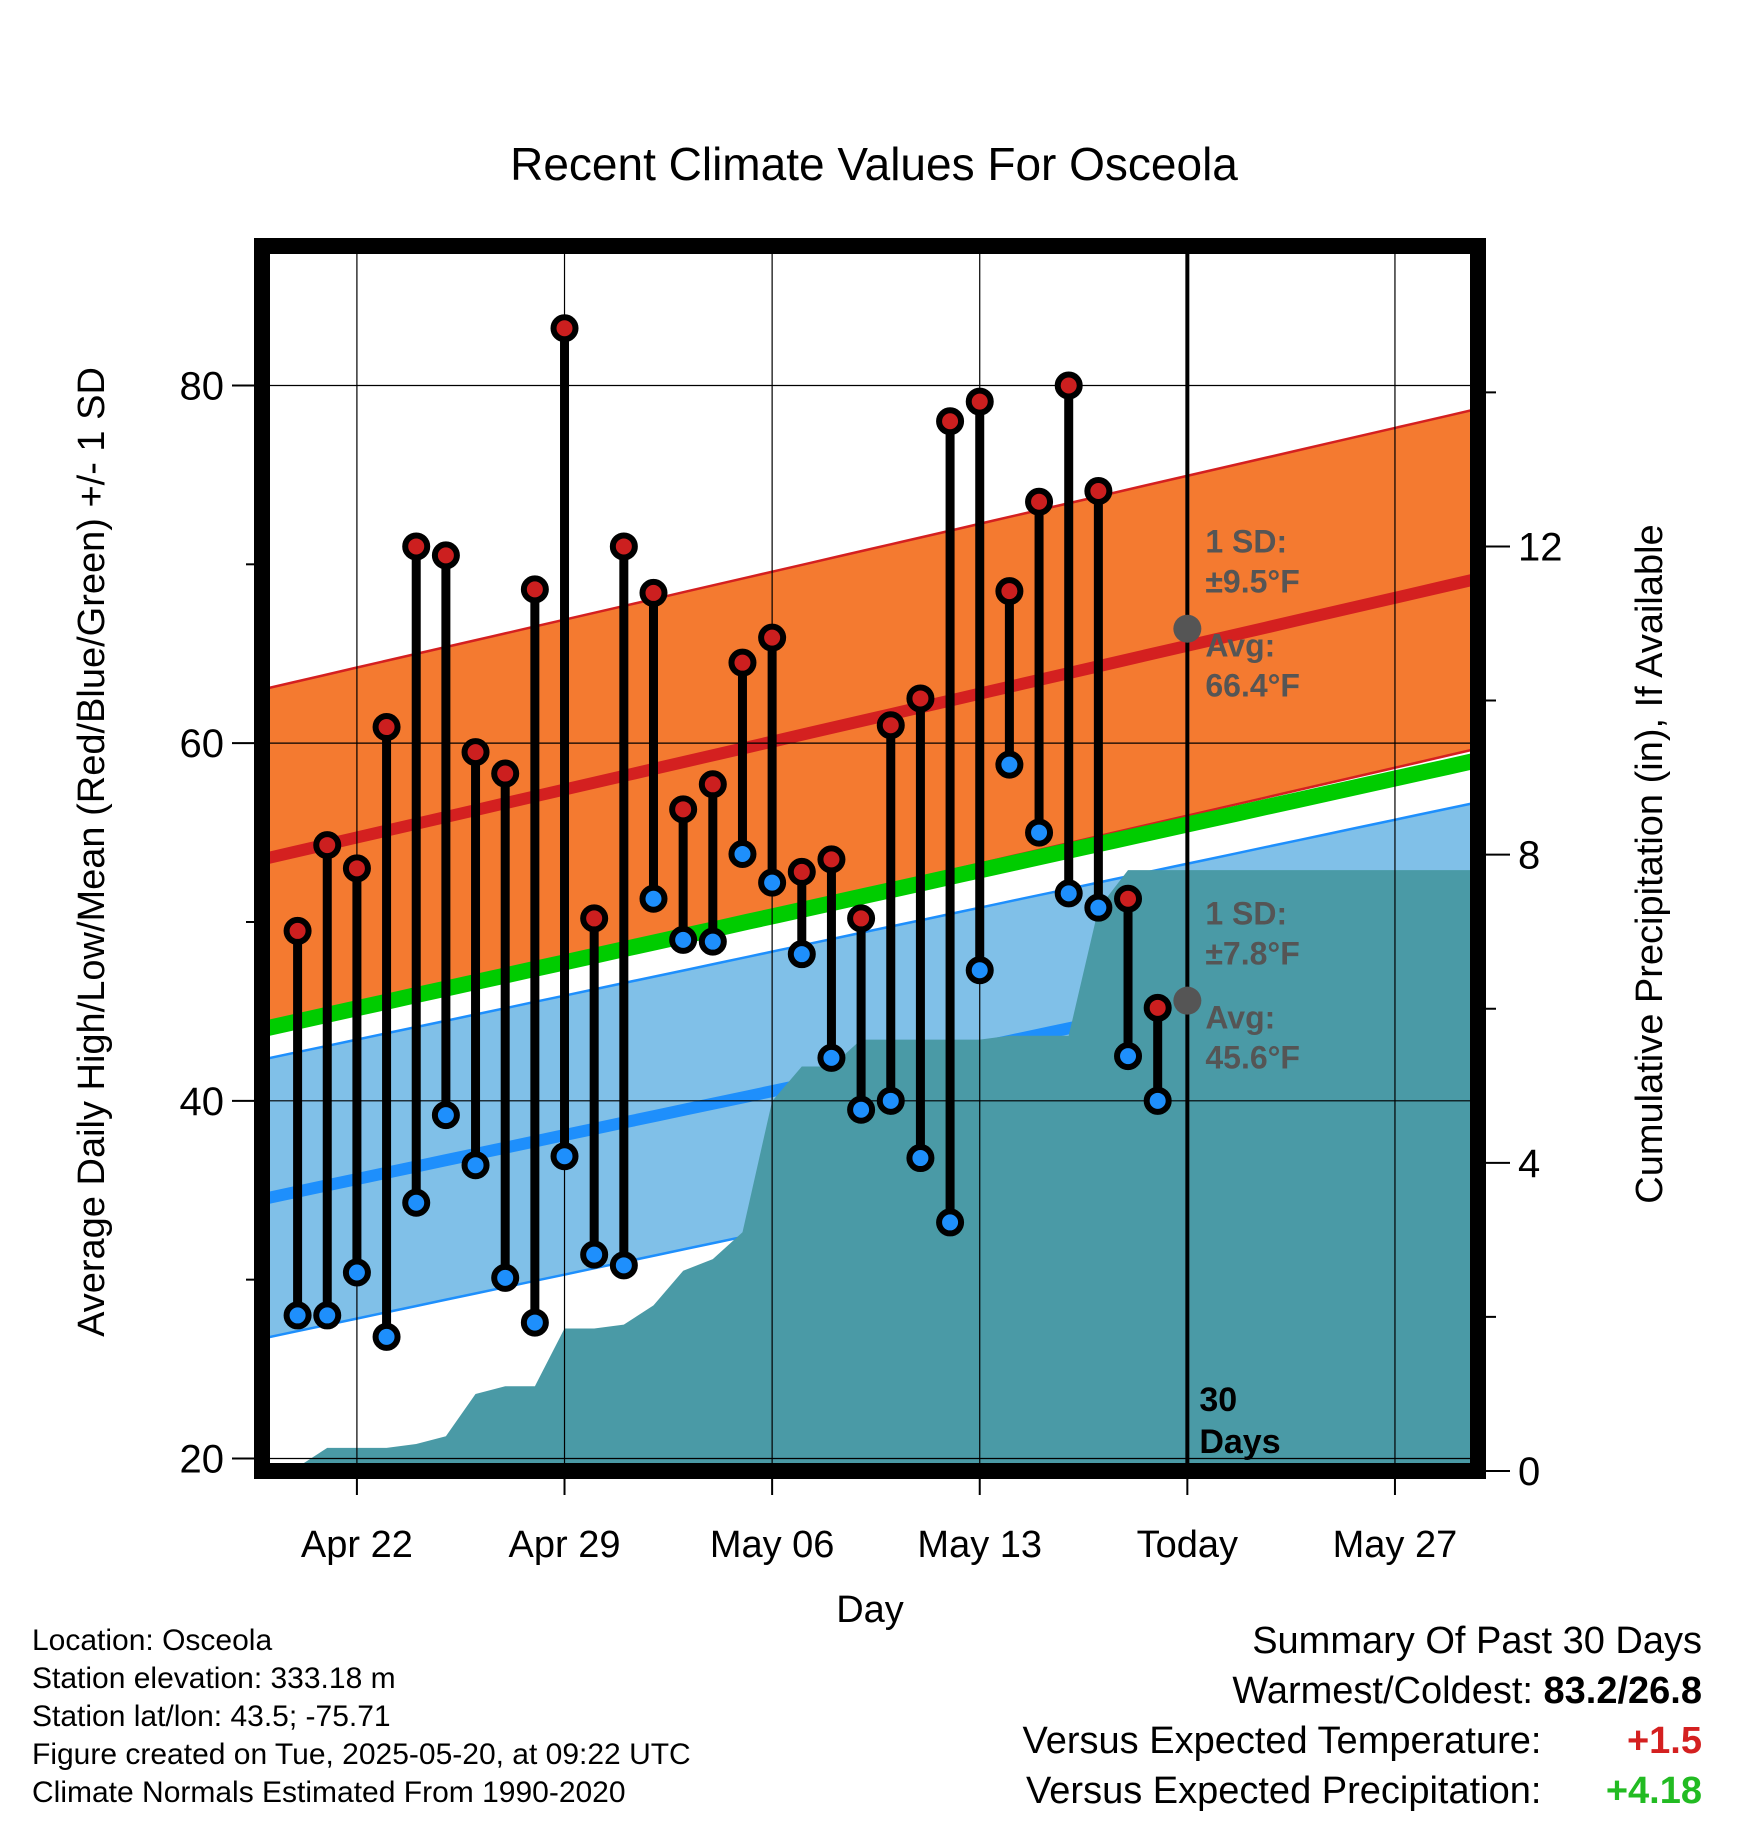 This screenshot has height=1828, width=1748. Describe the element at coordinates (1246, 542) in the screenshot. I see `high-sd-label: 1 SD:` at that location.